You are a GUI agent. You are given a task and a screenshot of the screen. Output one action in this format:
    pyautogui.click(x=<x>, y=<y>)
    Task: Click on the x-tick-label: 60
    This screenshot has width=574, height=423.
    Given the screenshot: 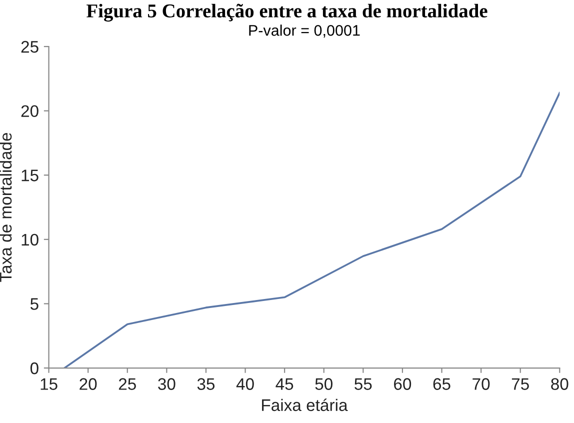 What is the action you would take?
    pyautogui.click(x=403, y=384)
    